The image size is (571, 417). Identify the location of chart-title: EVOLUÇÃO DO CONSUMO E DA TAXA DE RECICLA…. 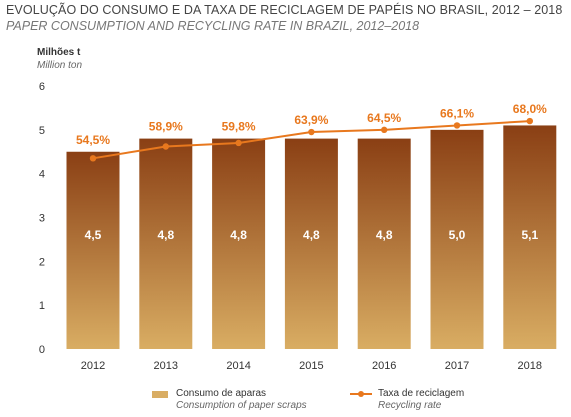
(284, 10).